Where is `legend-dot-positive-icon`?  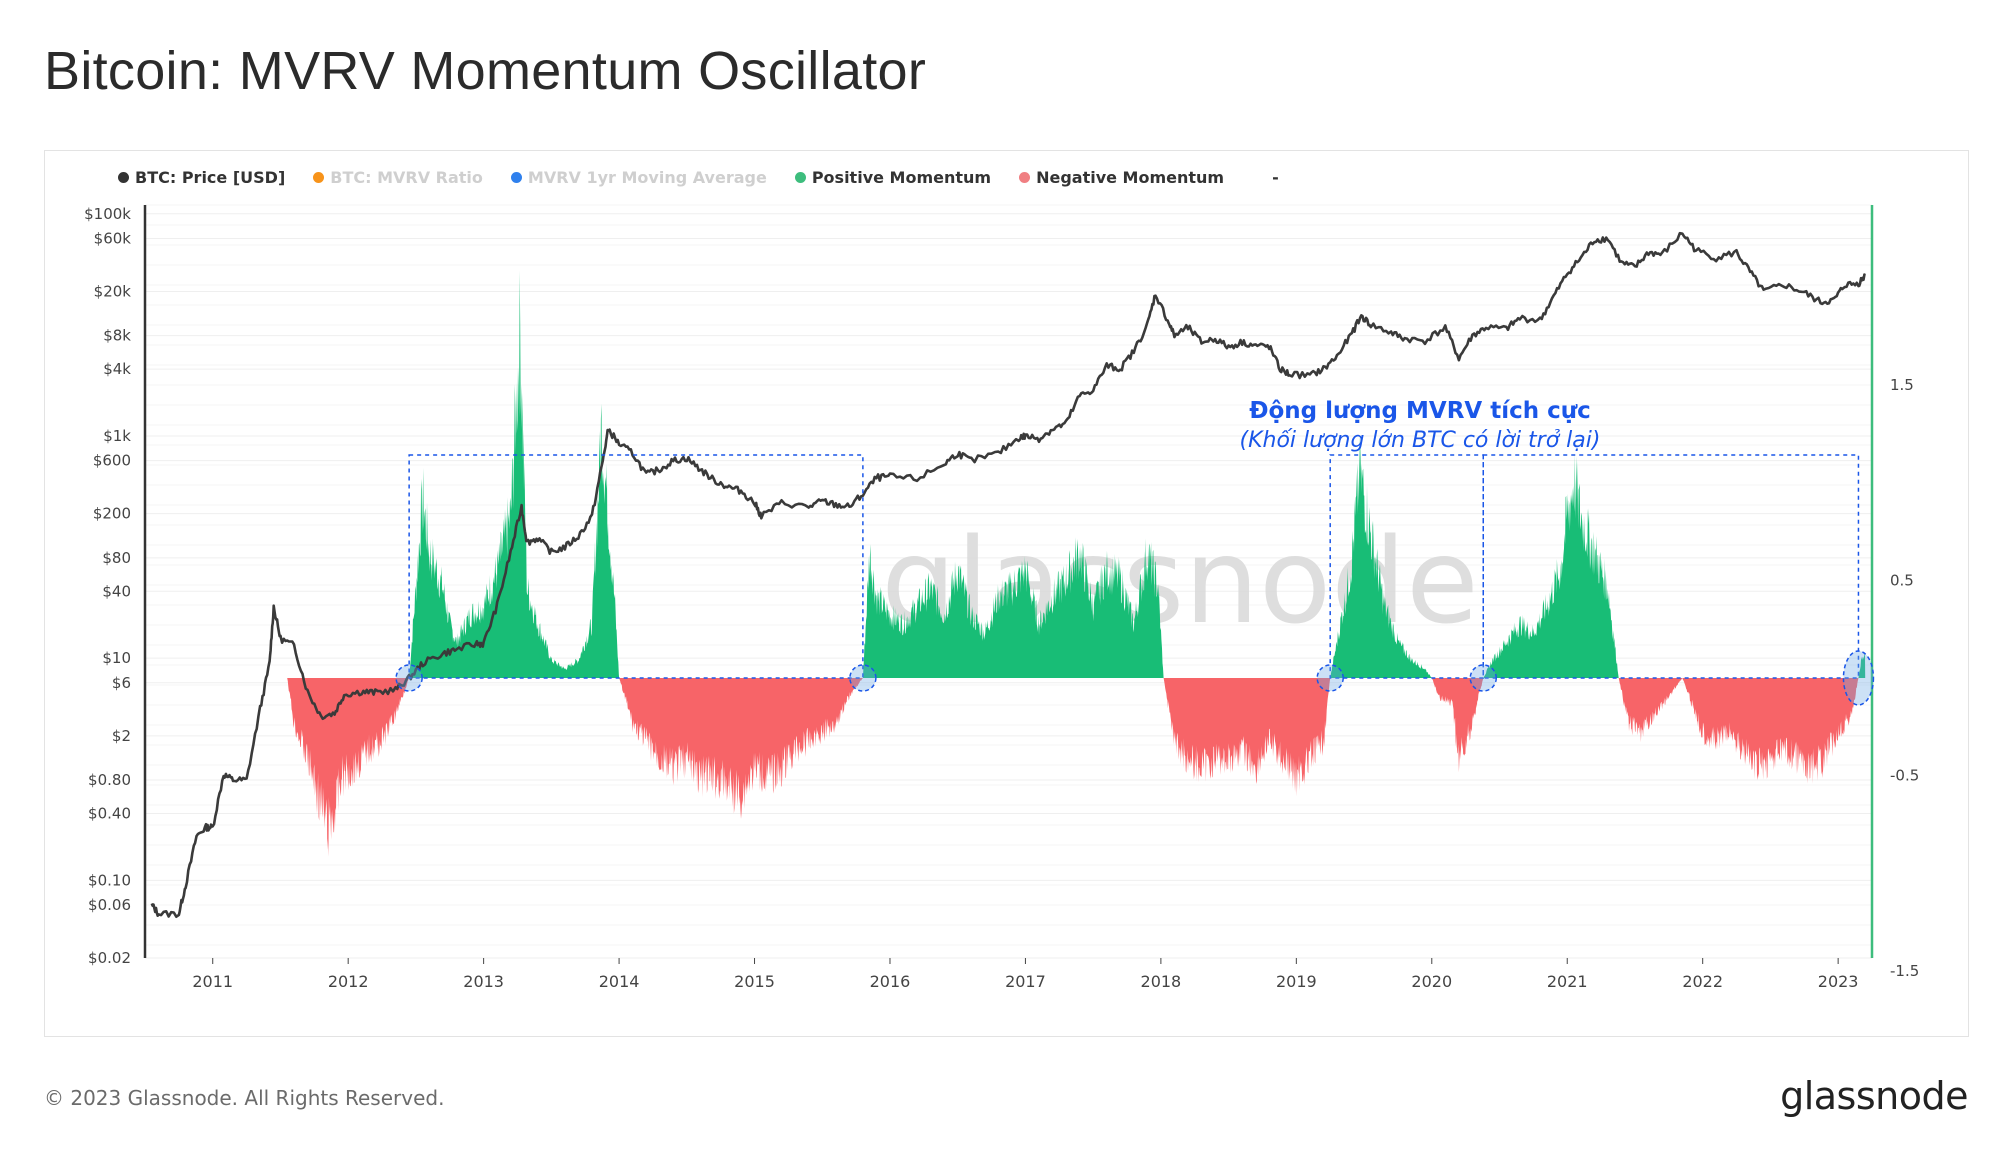 legend-dot-positive-icon is located at coordinates (800, 177).